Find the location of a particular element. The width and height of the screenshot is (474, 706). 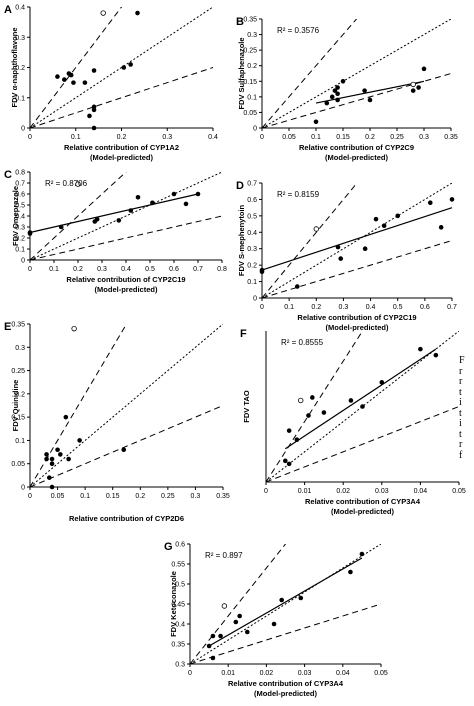

y-tick-label: 0.15 is located at coordinates (18, 418).